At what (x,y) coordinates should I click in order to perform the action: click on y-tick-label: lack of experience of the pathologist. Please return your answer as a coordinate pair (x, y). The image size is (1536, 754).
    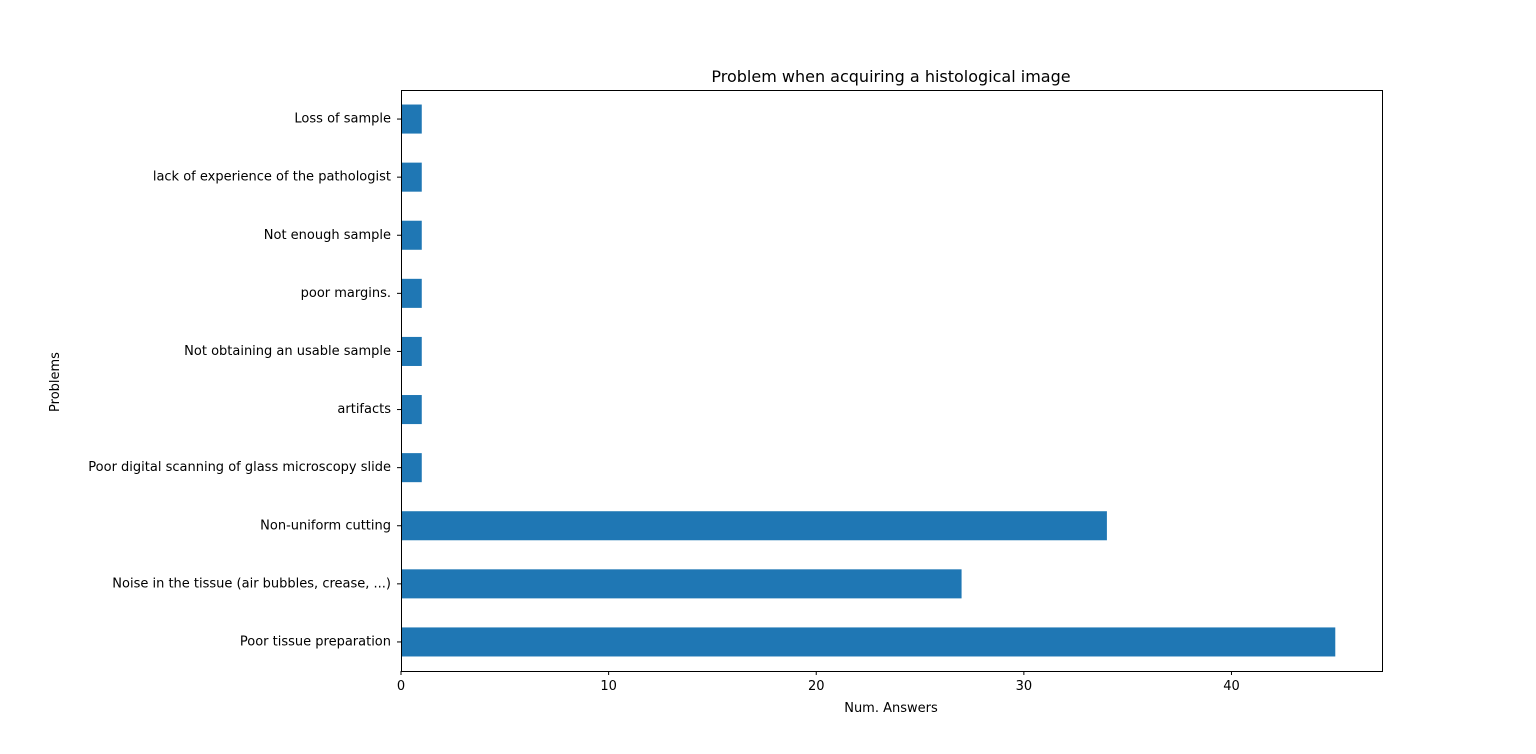
    Looking at the image, I should click on (272, 177).